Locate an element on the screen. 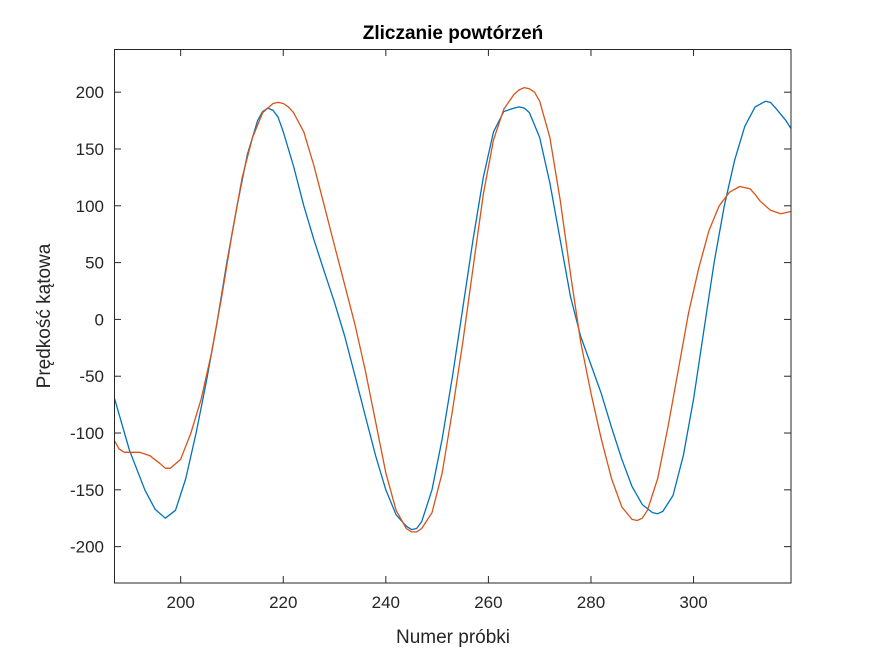  y-tick-label: 50 is located at coordinates (94, 263).